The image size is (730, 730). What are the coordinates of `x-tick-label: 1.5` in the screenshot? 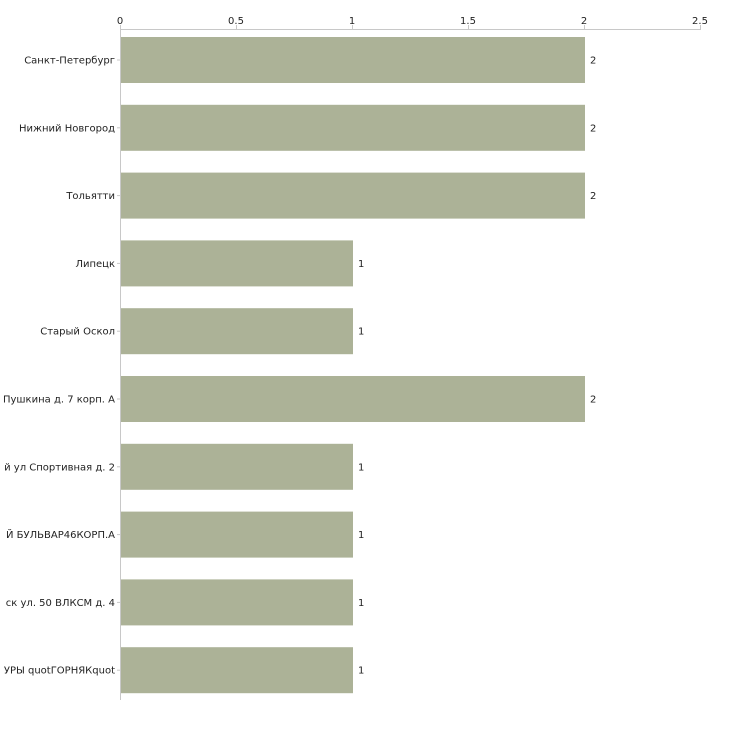 It's located at (468, 21).